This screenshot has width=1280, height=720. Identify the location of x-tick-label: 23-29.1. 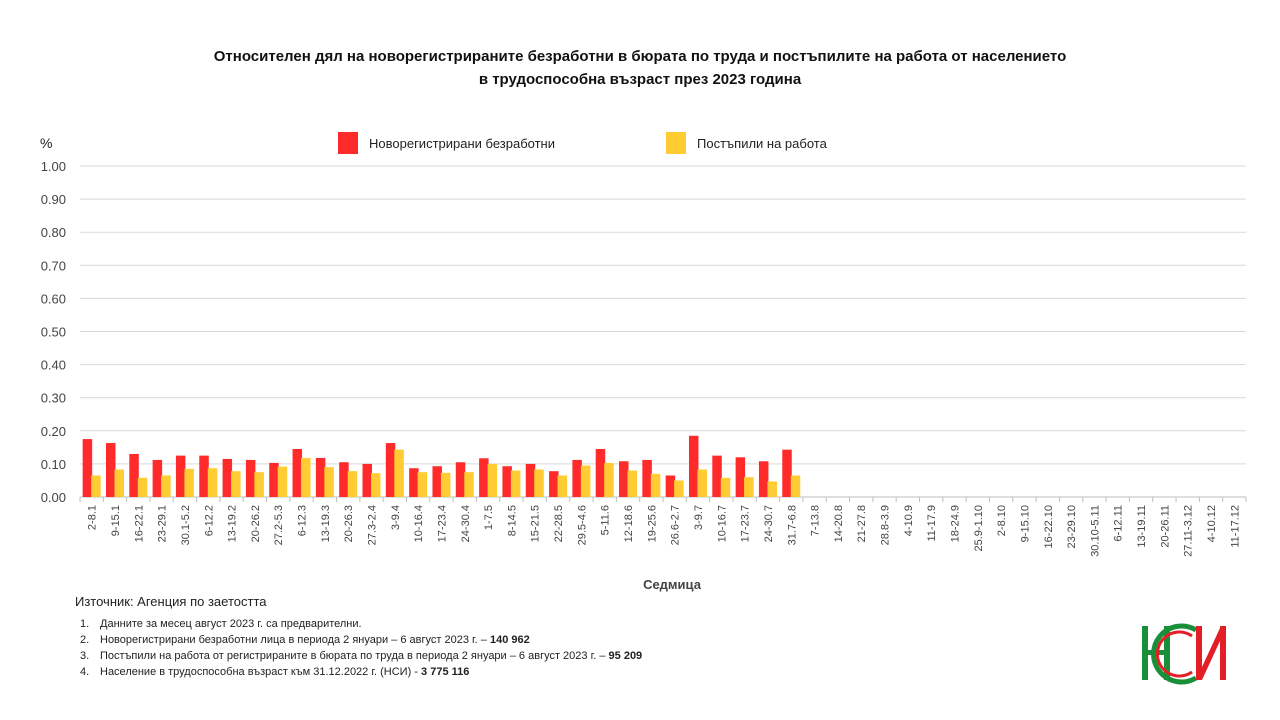
(163, 523).